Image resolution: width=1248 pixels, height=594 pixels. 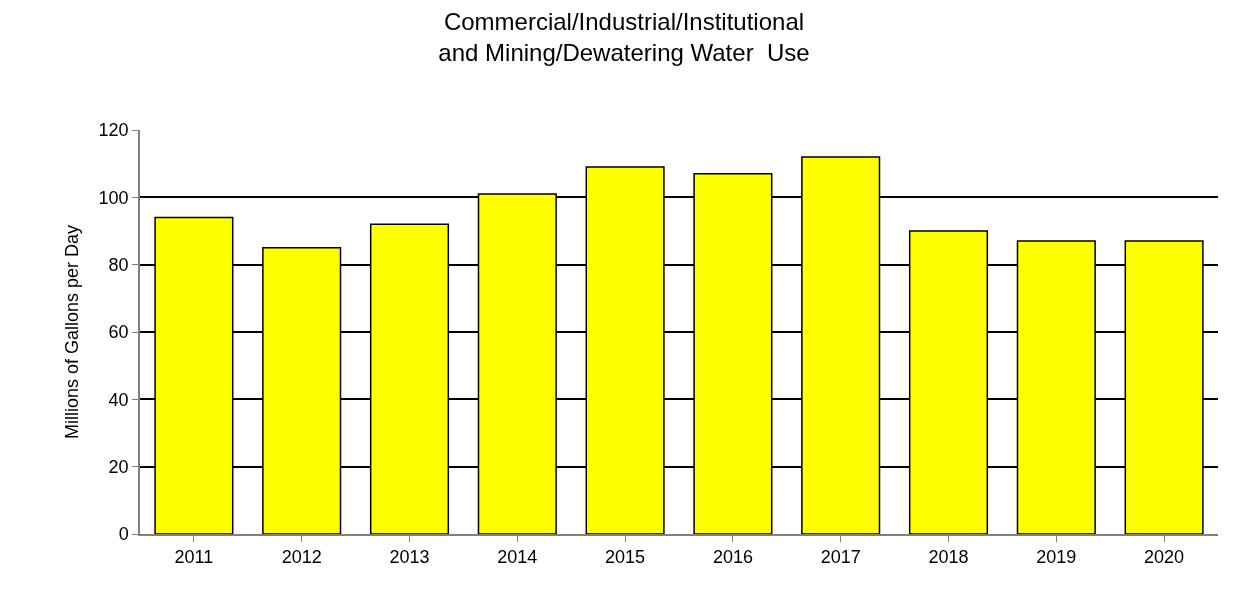 I want to click on x-tick-label: 2016, so click(x=732, y=557).